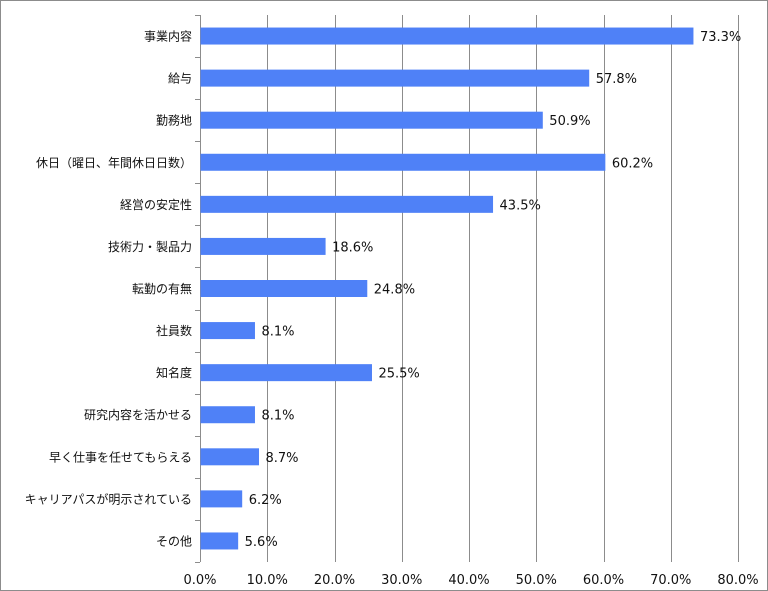 The image size is (768, 591). Describe the element at coordinates (334, 580) in the screenshot. I see `x-tick-label: 20.0%` at that location.